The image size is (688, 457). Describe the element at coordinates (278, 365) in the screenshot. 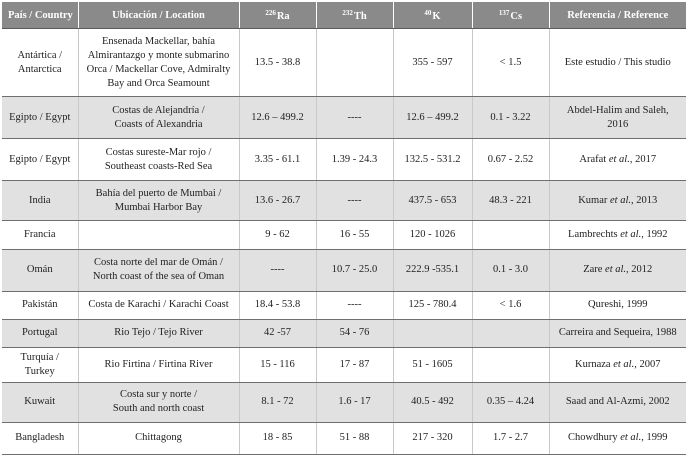

I see `ra226-cell: 15 - 116` at that location.